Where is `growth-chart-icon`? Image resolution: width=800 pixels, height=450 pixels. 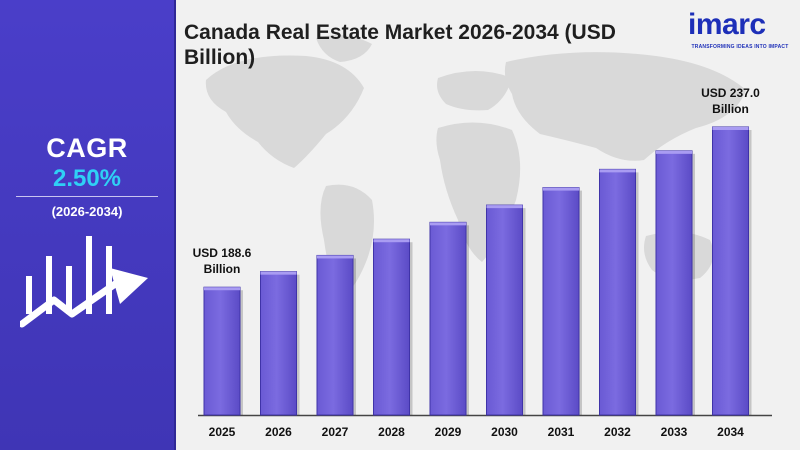 growth-chart-icon is located at coordinates (84, 282).